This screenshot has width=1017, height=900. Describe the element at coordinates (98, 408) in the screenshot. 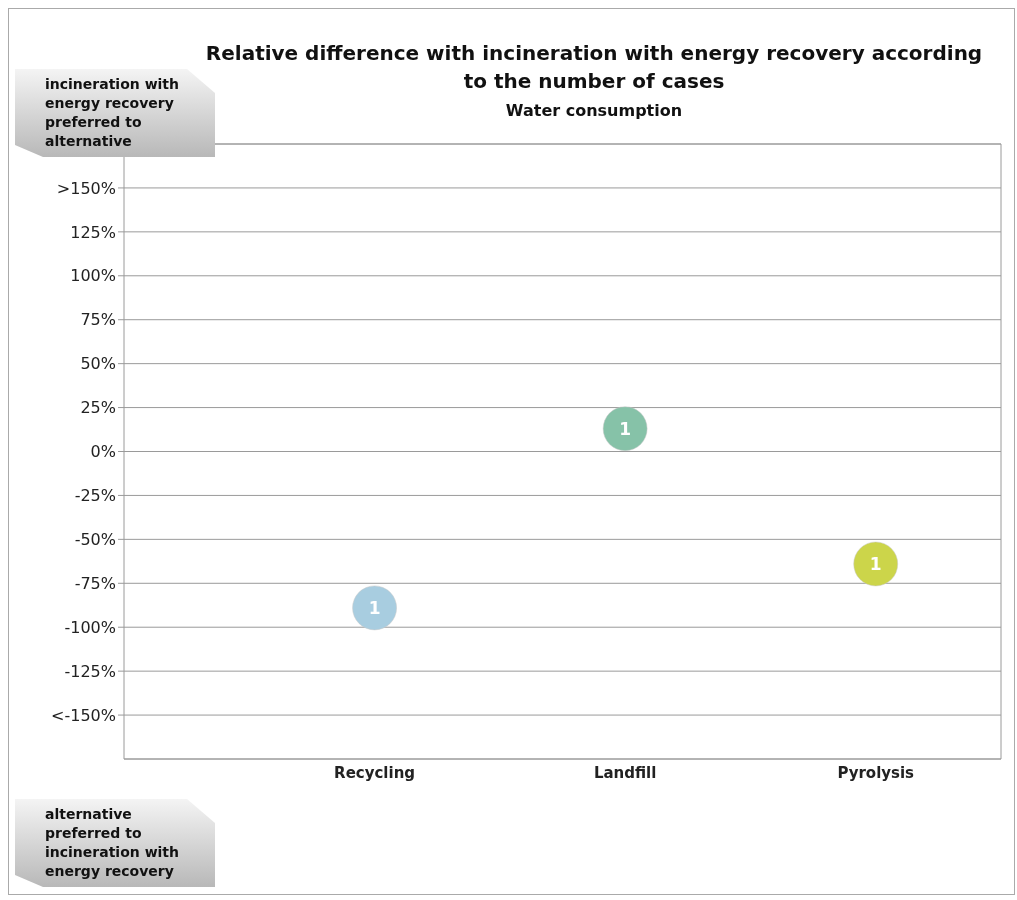

I see `y-tick-label: 25%` at that location.